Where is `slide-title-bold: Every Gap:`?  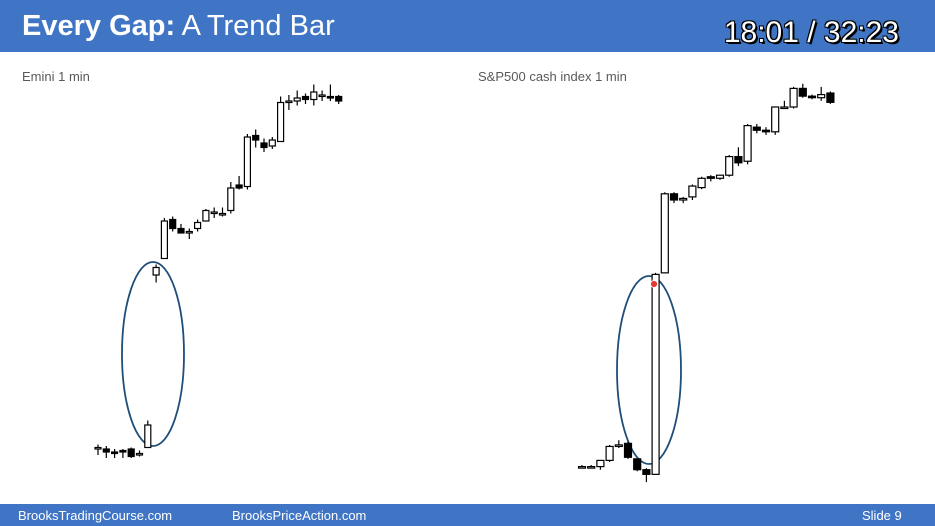 slide-title-bold: Every Gap: is located at coordinates (99, 26).